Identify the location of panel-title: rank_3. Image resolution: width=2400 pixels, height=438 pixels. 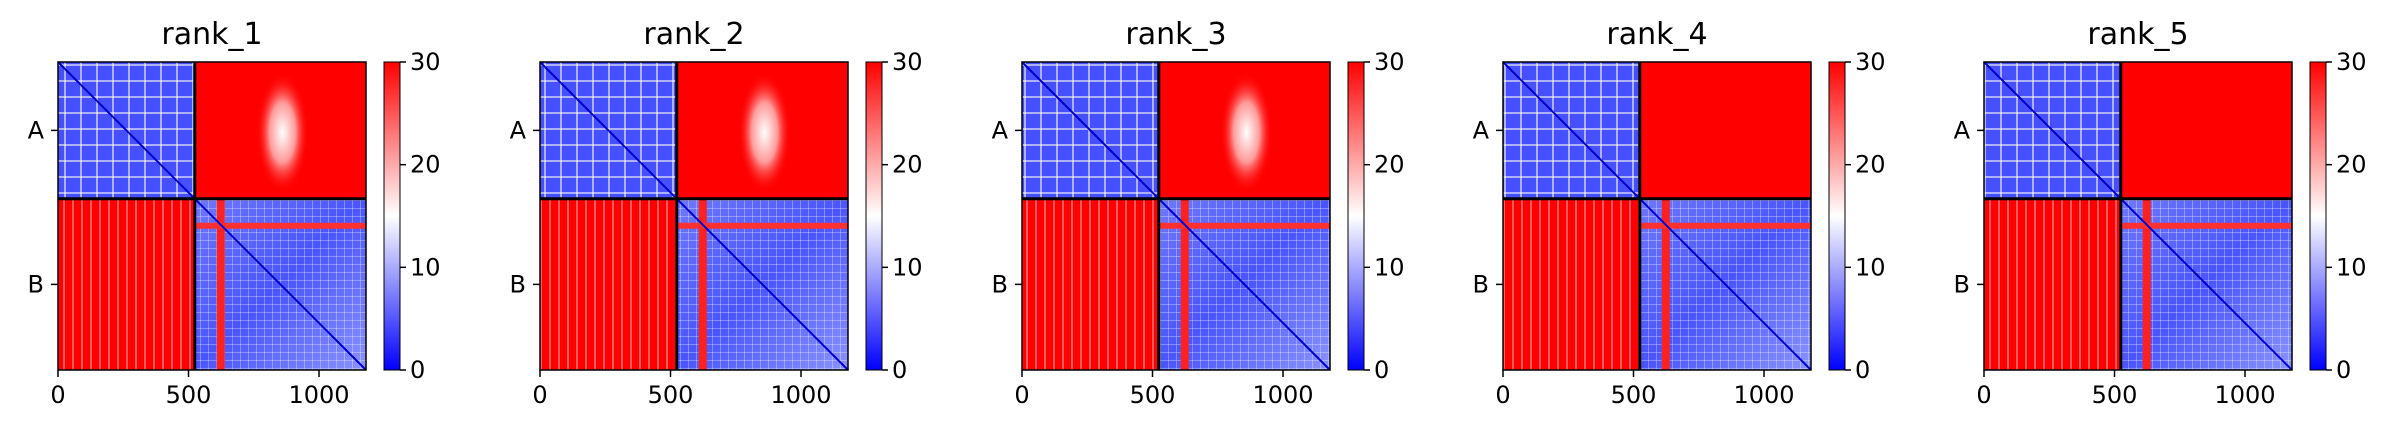
(1175, 34).